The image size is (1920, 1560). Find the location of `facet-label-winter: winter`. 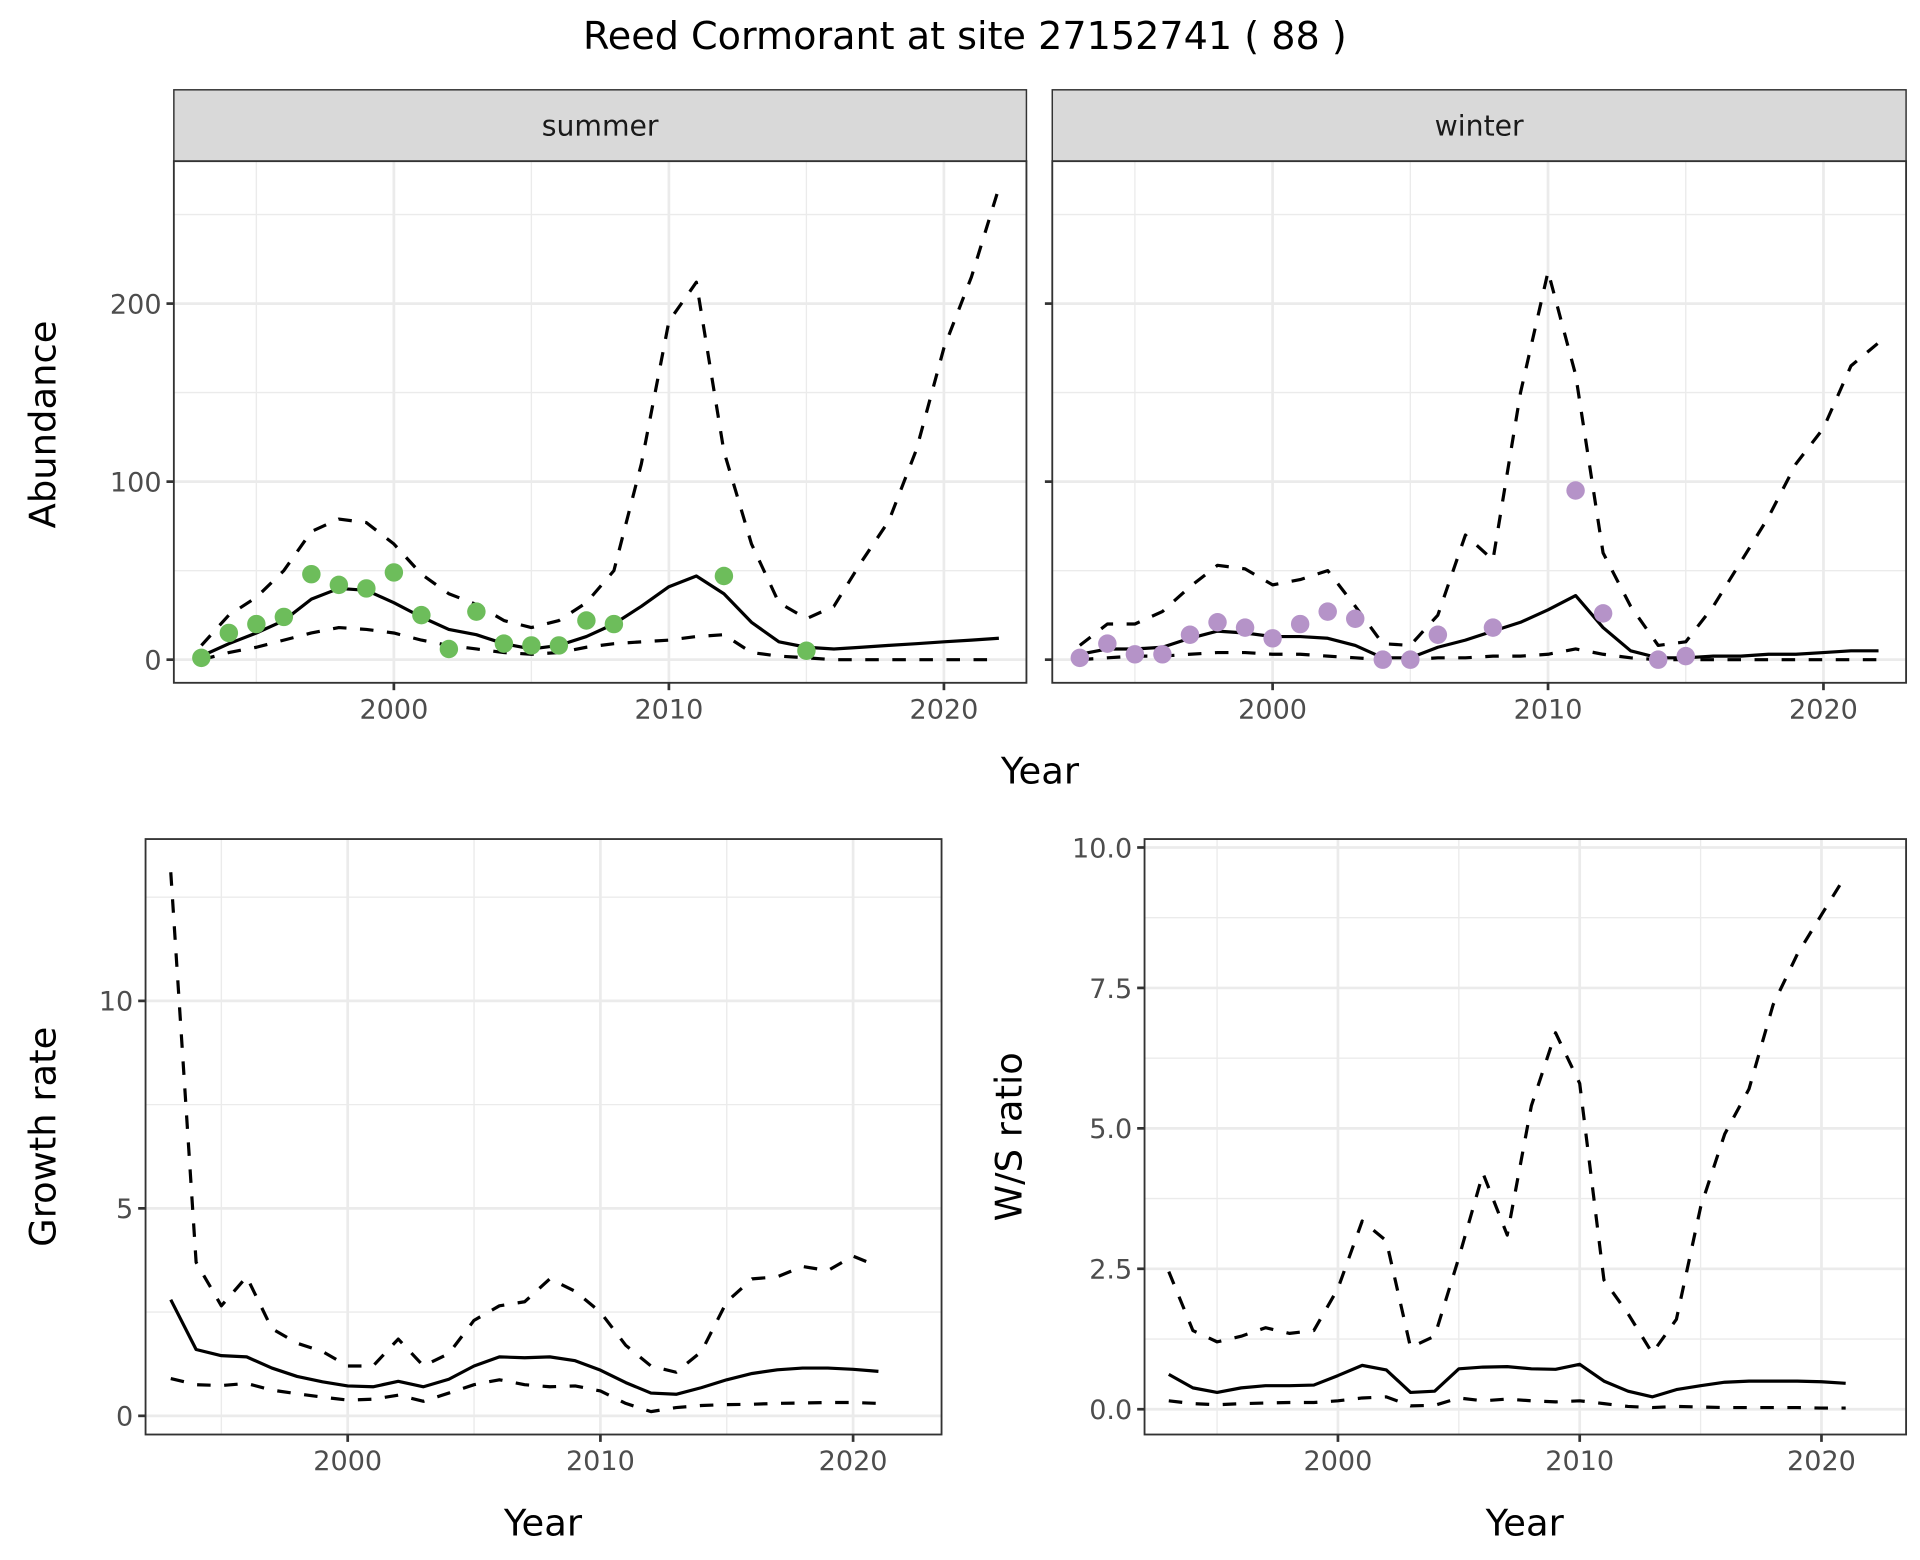

facet-label-winter: winter is located at coordinates (1479, 125).